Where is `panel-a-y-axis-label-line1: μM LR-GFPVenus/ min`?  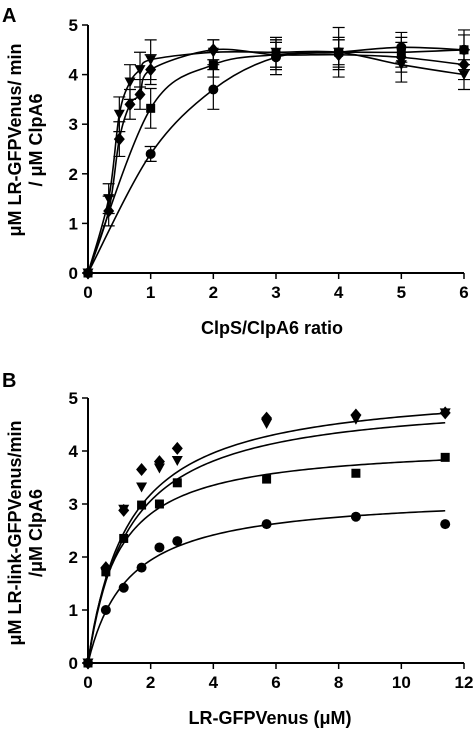 panel-a-y-axis-label-line1: μM LR-GFPVenus/ min is located at coordinates (15, 139).